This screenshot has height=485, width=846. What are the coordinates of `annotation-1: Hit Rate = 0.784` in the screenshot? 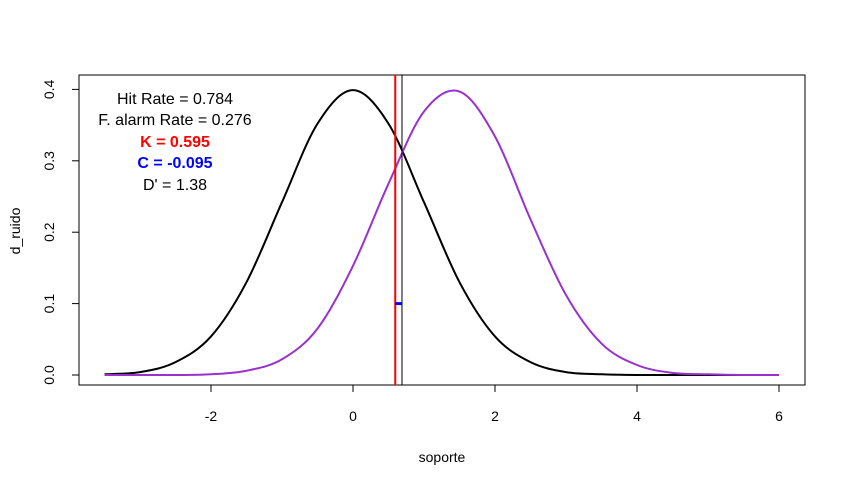 It's located at (175, 99).